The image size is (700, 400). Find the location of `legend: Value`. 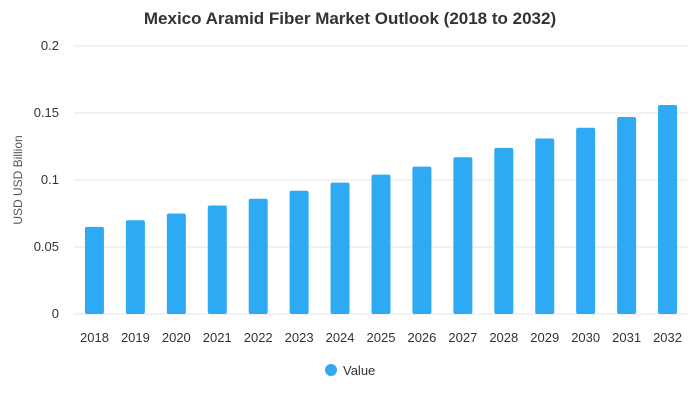

legend: Value is located at coordinates (350, 370).